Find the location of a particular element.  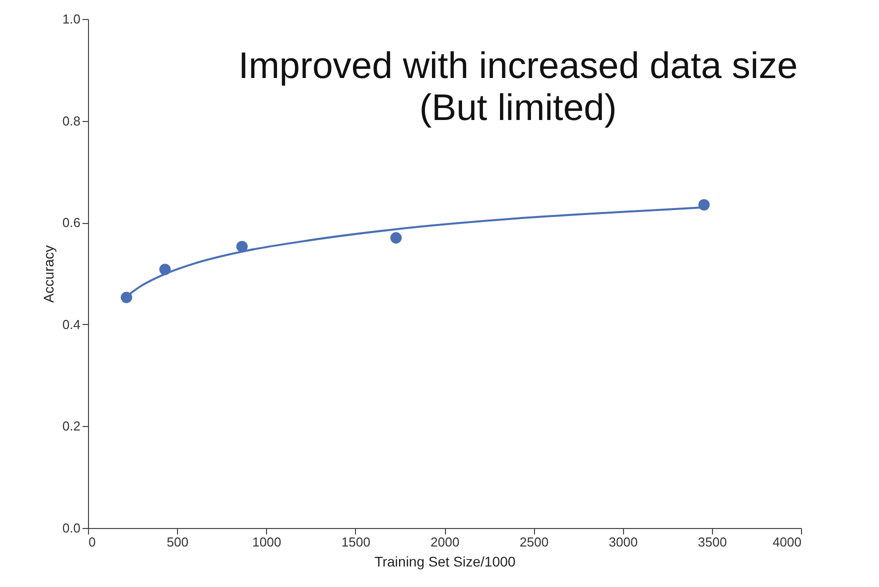

x-tick-label: 500 is located at coordinates (177, 542).